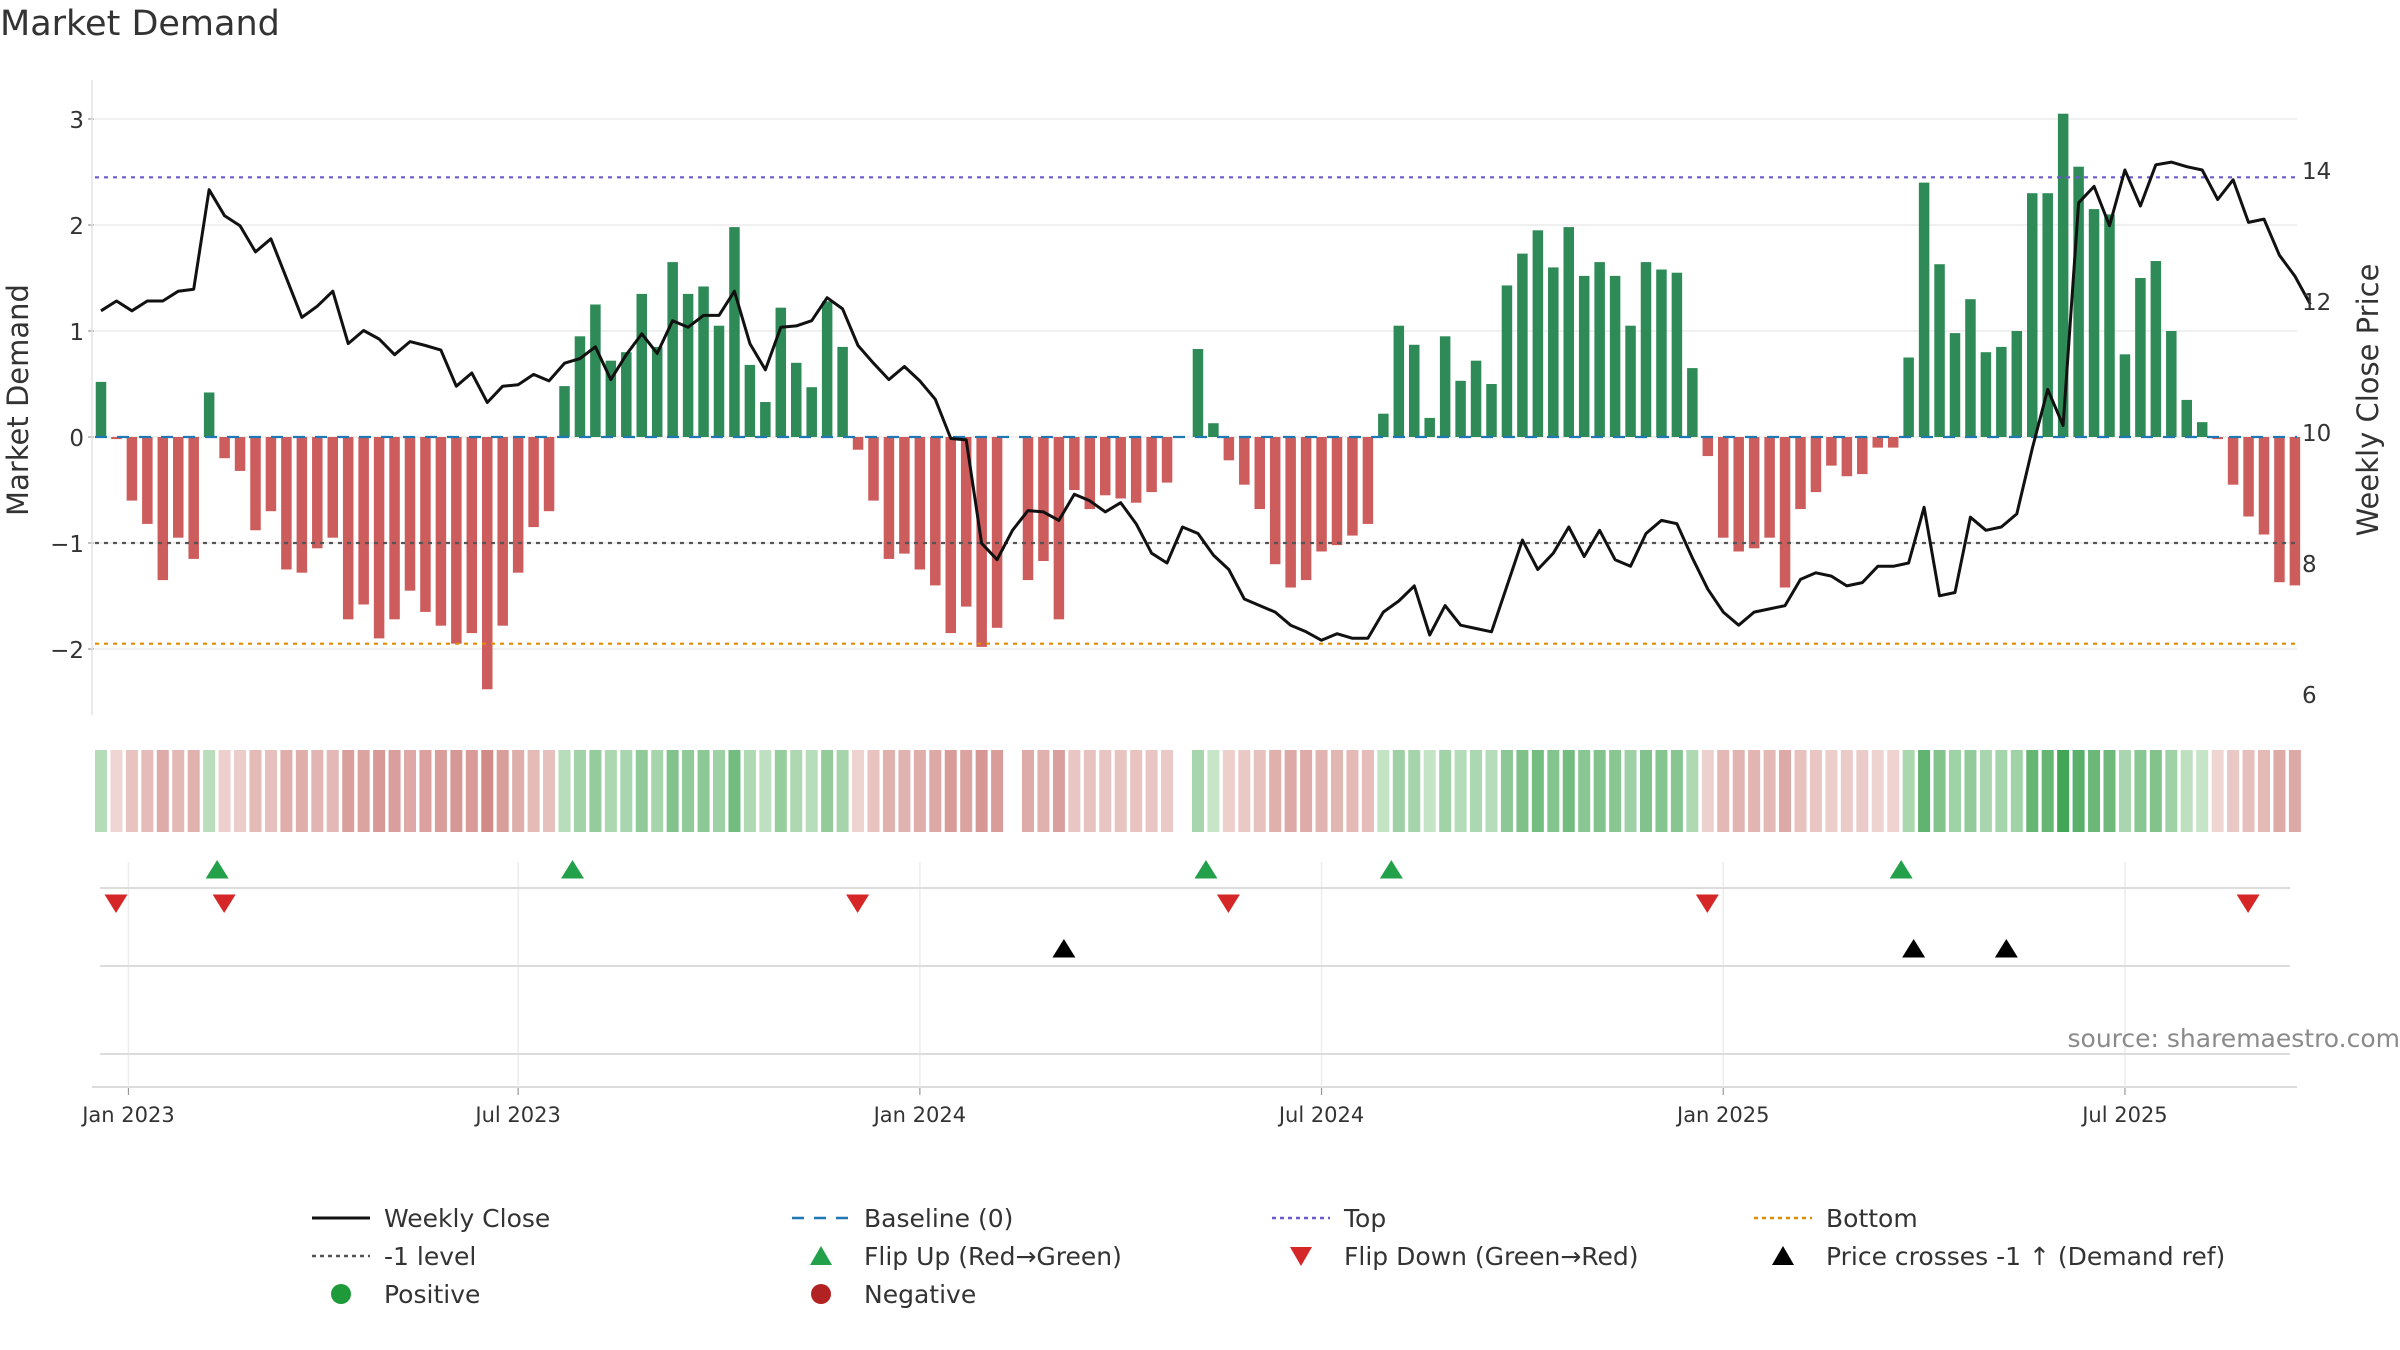  What do you see at coordinates (2026, 1256) in the screenshot?
I see `legend-label: Price crosses -1 ↑ (Demand ref)` at bounding box center [2026, 1256].